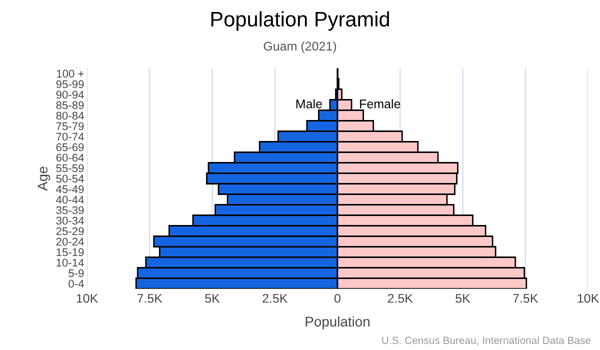 The width and height of the screenshot is (600, 350). What do you see at coordinates (70, 200) in the screenshot?
I see `y-tick-label: 40-44` at bounding box center [70, 200].